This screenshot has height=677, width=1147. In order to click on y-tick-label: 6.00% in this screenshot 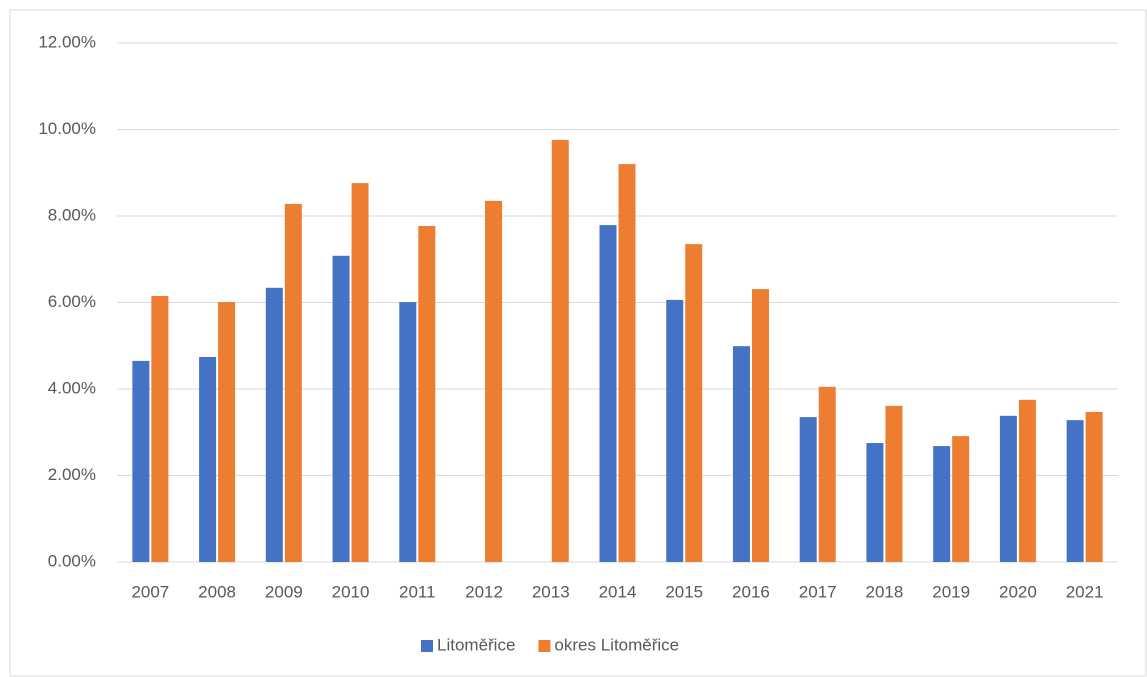, I will do `click(72, 301)`.